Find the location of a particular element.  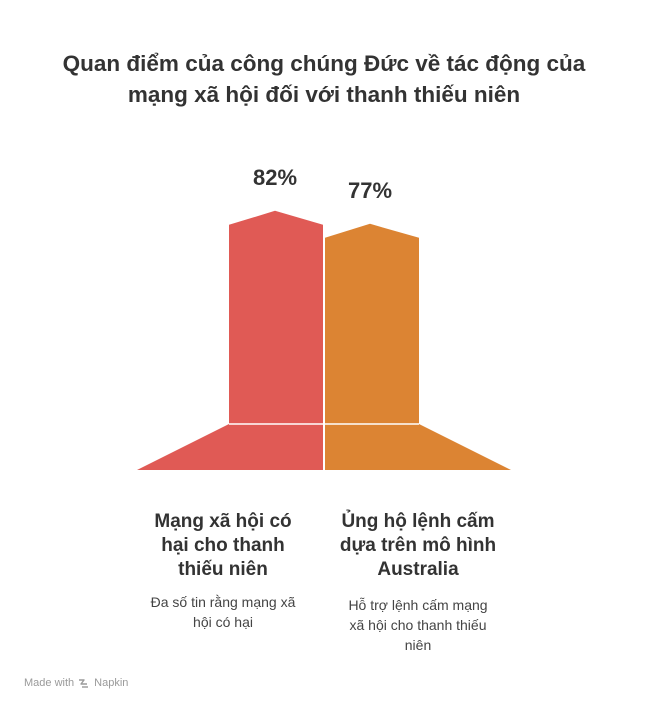

category-title-2-line-2: dựa trên mô hình is located at coordinates (418, 545).